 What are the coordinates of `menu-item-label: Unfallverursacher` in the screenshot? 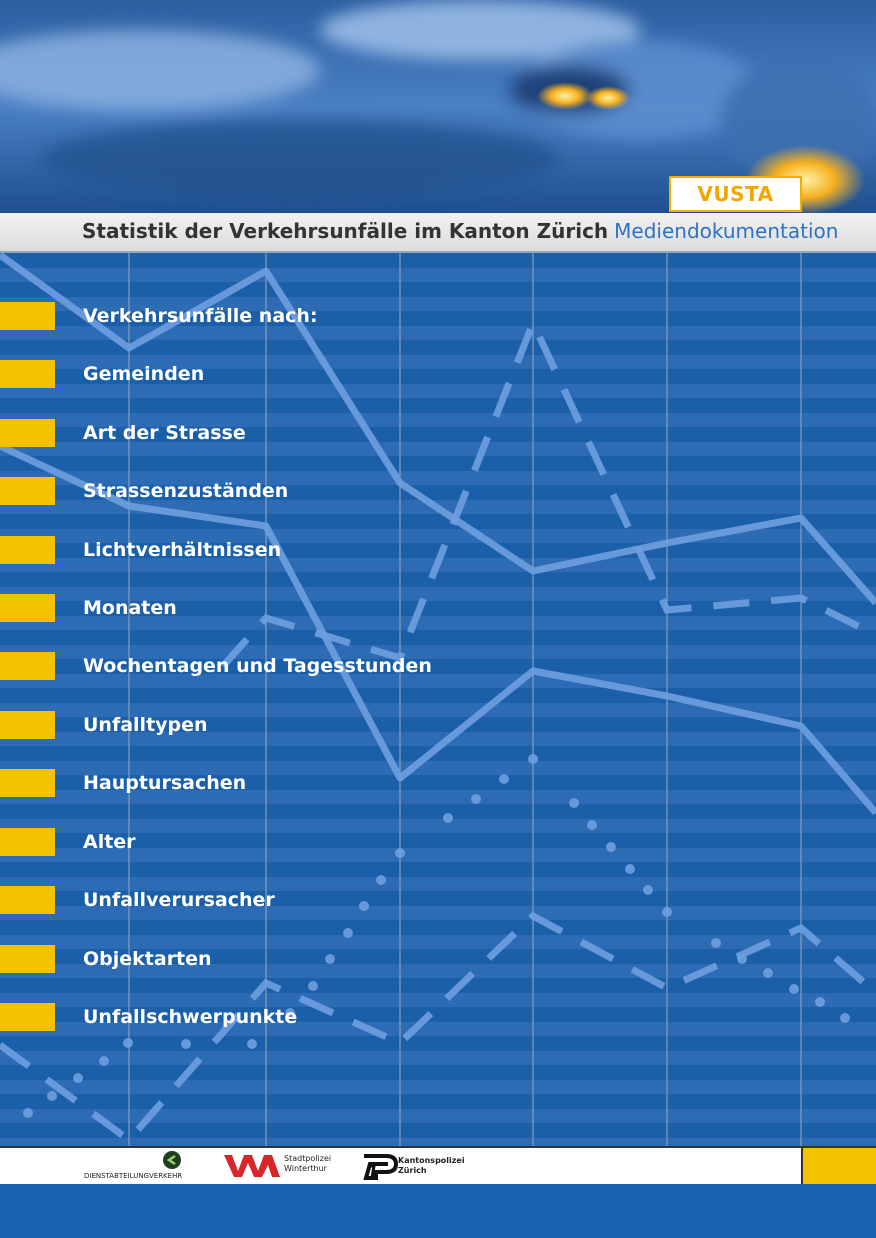 It's located at (179, 900).